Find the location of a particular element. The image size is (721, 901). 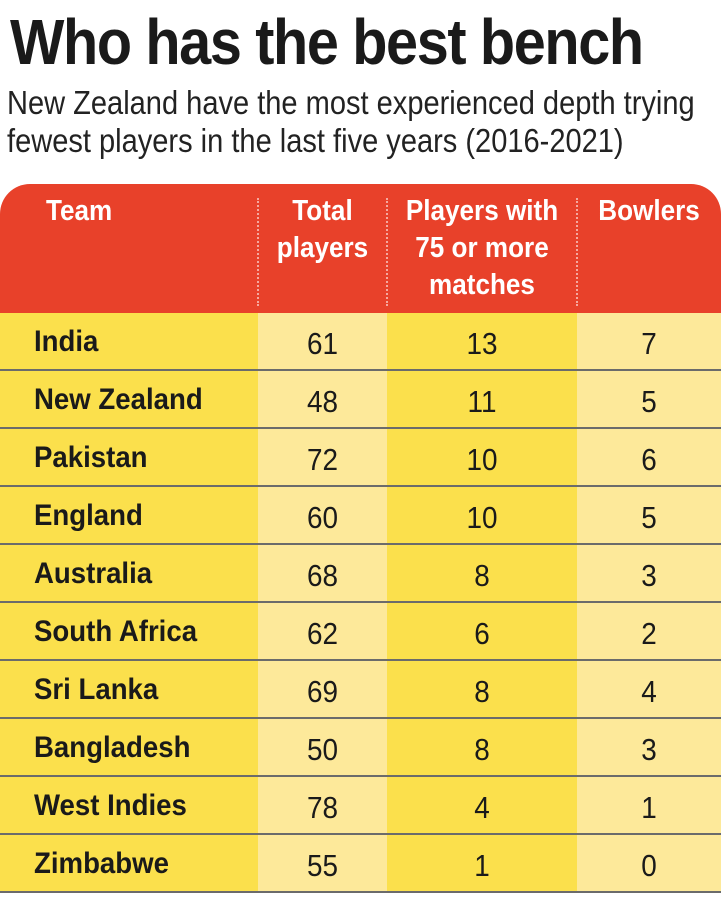

cell-total-players: 48 is located at coordinates (322, 401).